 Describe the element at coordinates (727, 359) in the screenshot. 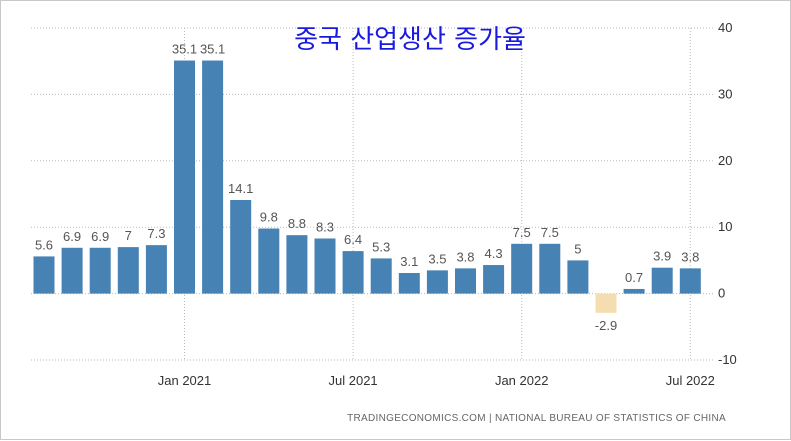

I see `y-tick-label: -10` at that location.